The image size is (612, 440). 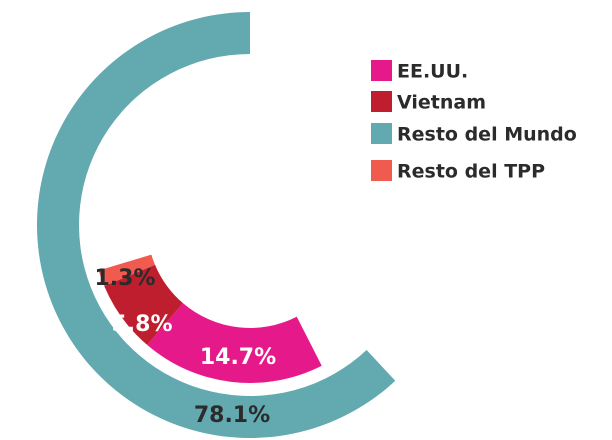 What do you see at coordinates (141, 324) in the screenshot?
I see `value-label: 5.8%` at bounding box center [141, 324].